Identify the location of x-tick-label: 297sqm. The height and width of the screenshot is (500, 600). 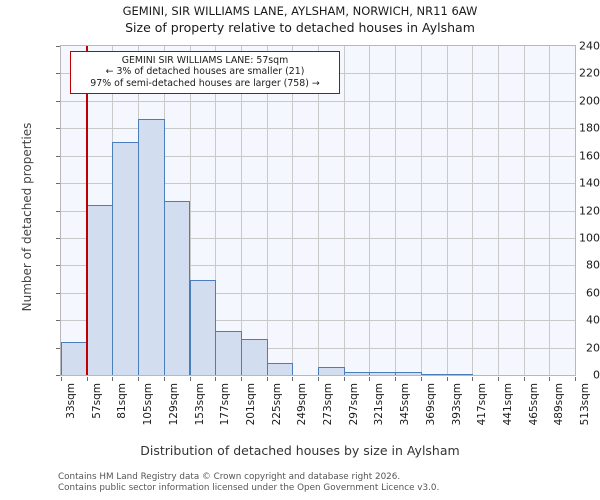
(353, 404).